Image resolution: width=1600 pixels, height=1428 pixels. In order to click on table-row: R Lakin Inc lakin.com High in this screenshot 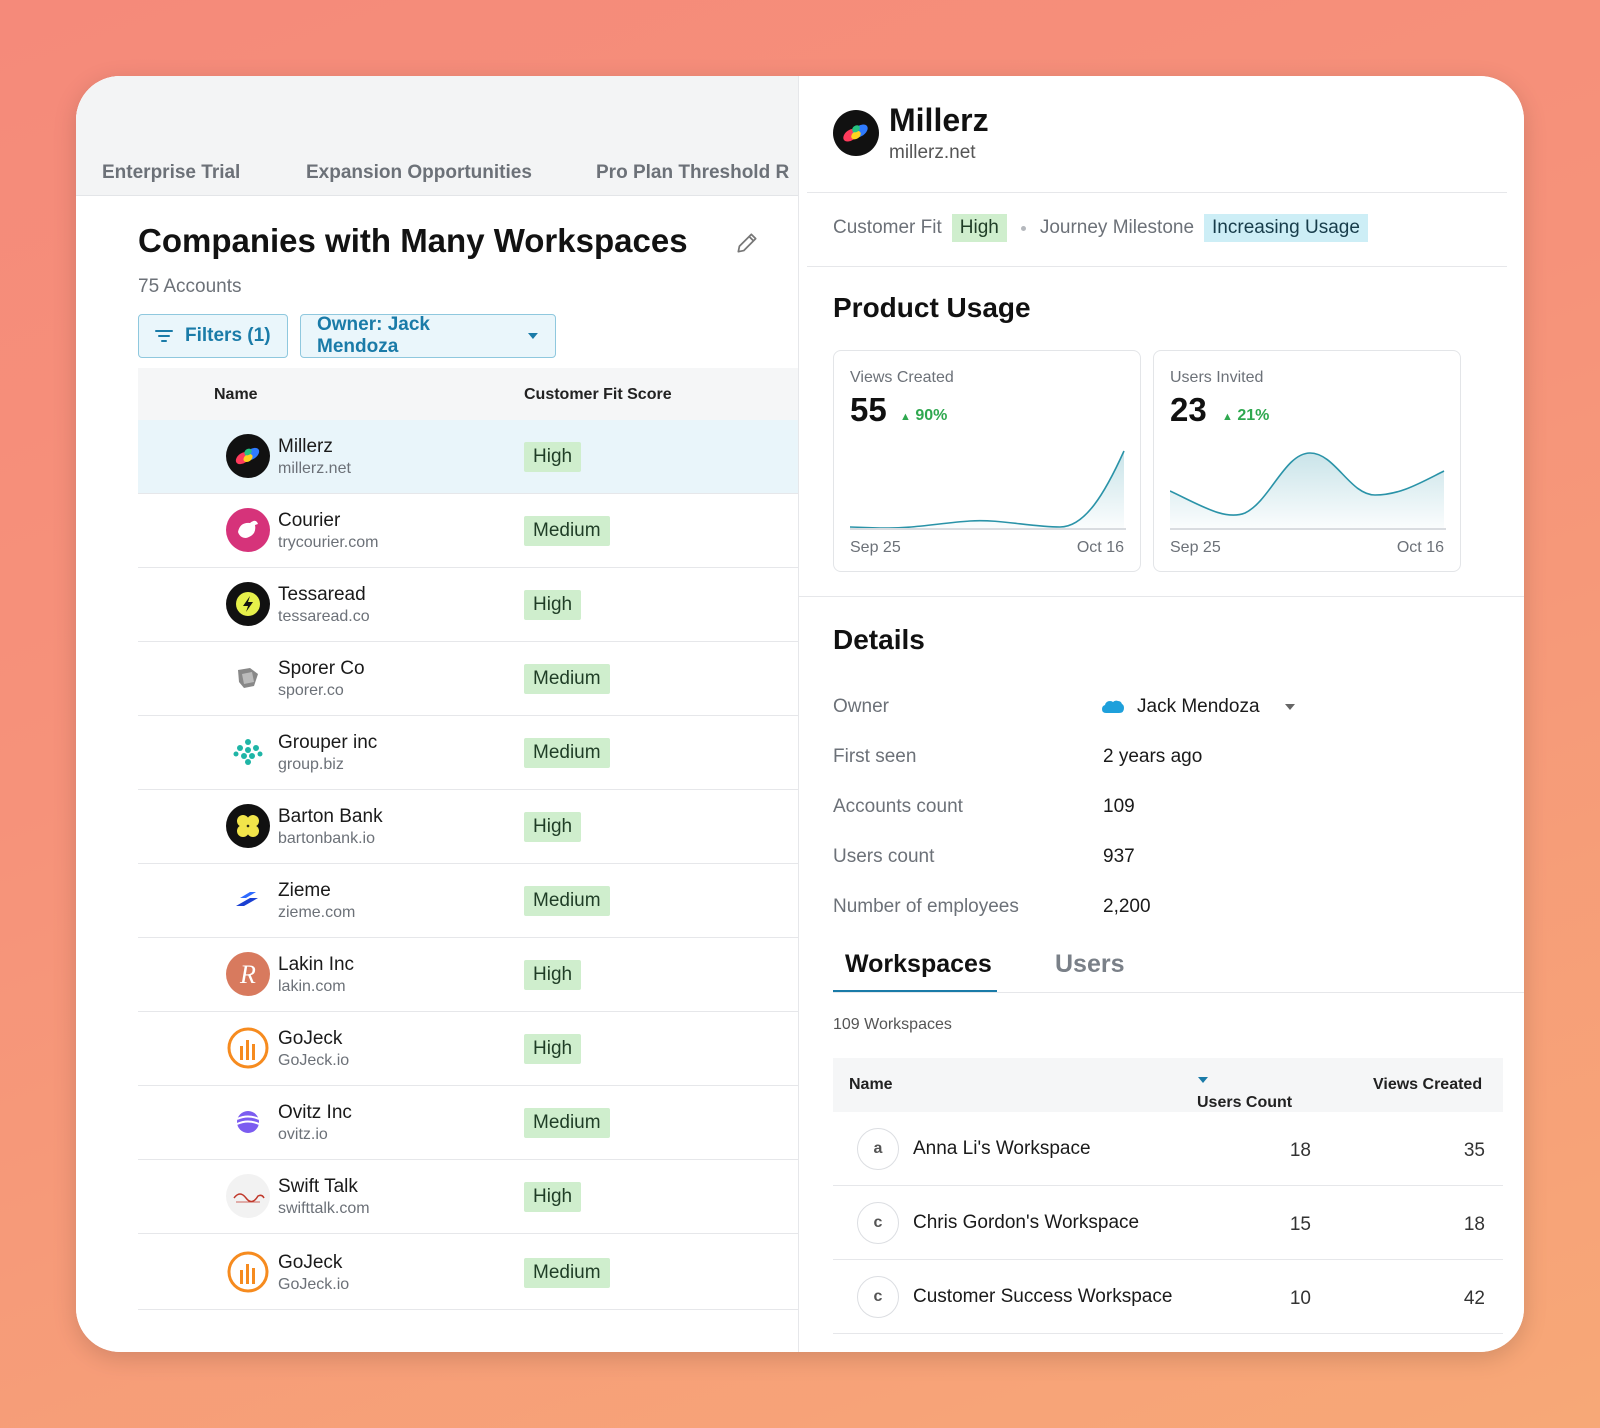, I will do `click(468, 975)`.